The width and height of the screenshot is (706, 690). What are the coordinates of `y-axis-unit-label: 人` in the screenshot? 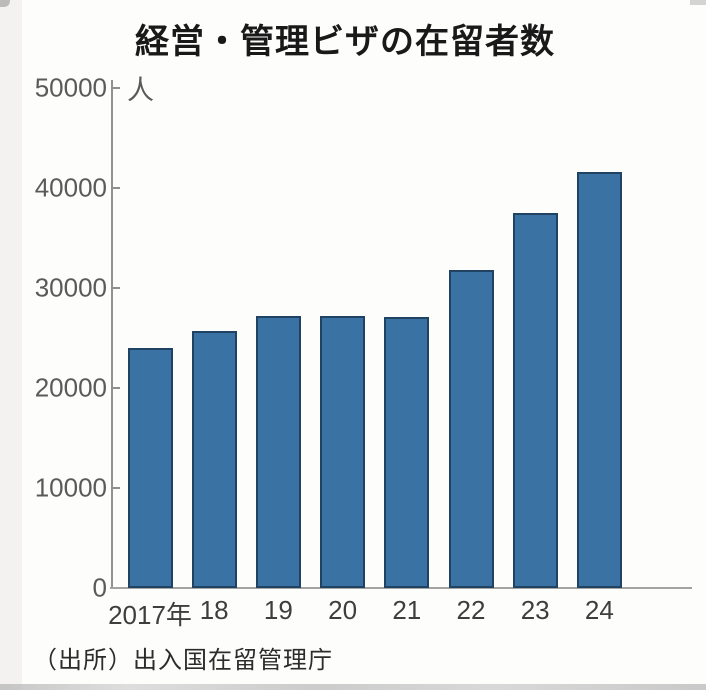 It's located at (140, 90).